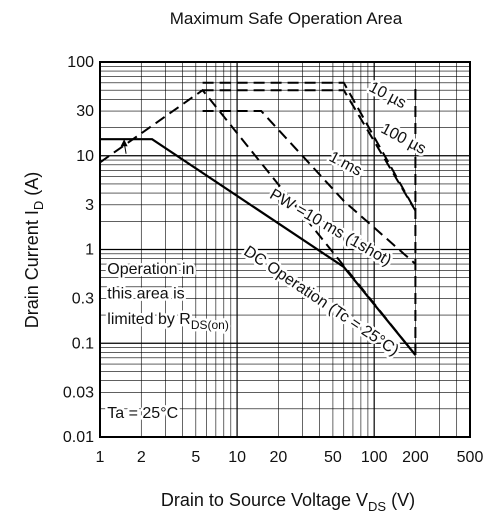 The width and height of the screenshot is (504, 525). I want to click on x-tick-label: 200, so click(415, 457).